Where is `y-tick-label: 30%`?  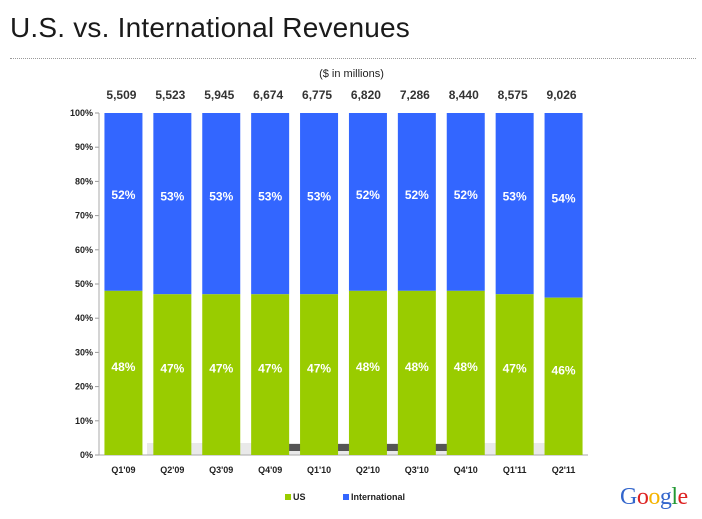 y-tick-label: 30% is located at coordinates (84, 352).